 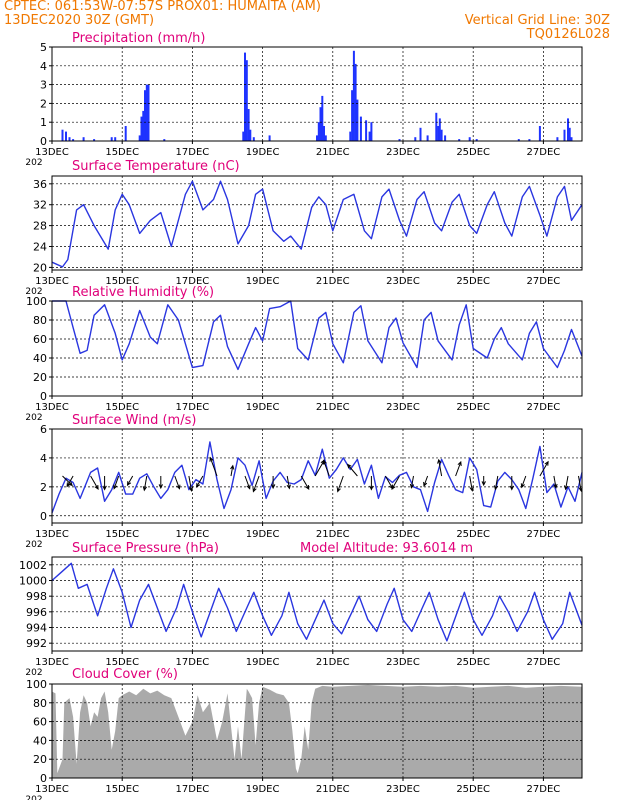 What do you see at coordinates (36, 684) in the screenshot?
I see `y-tick-label: 100` at bounding box center [36, 684].